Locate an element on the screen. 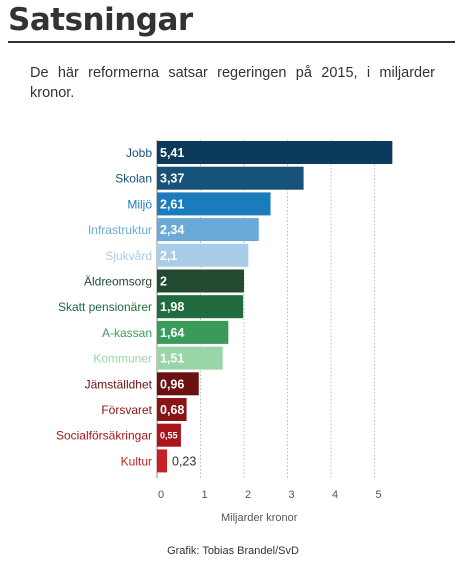  value-label: 2,34 is located at coordinates (172, 230).